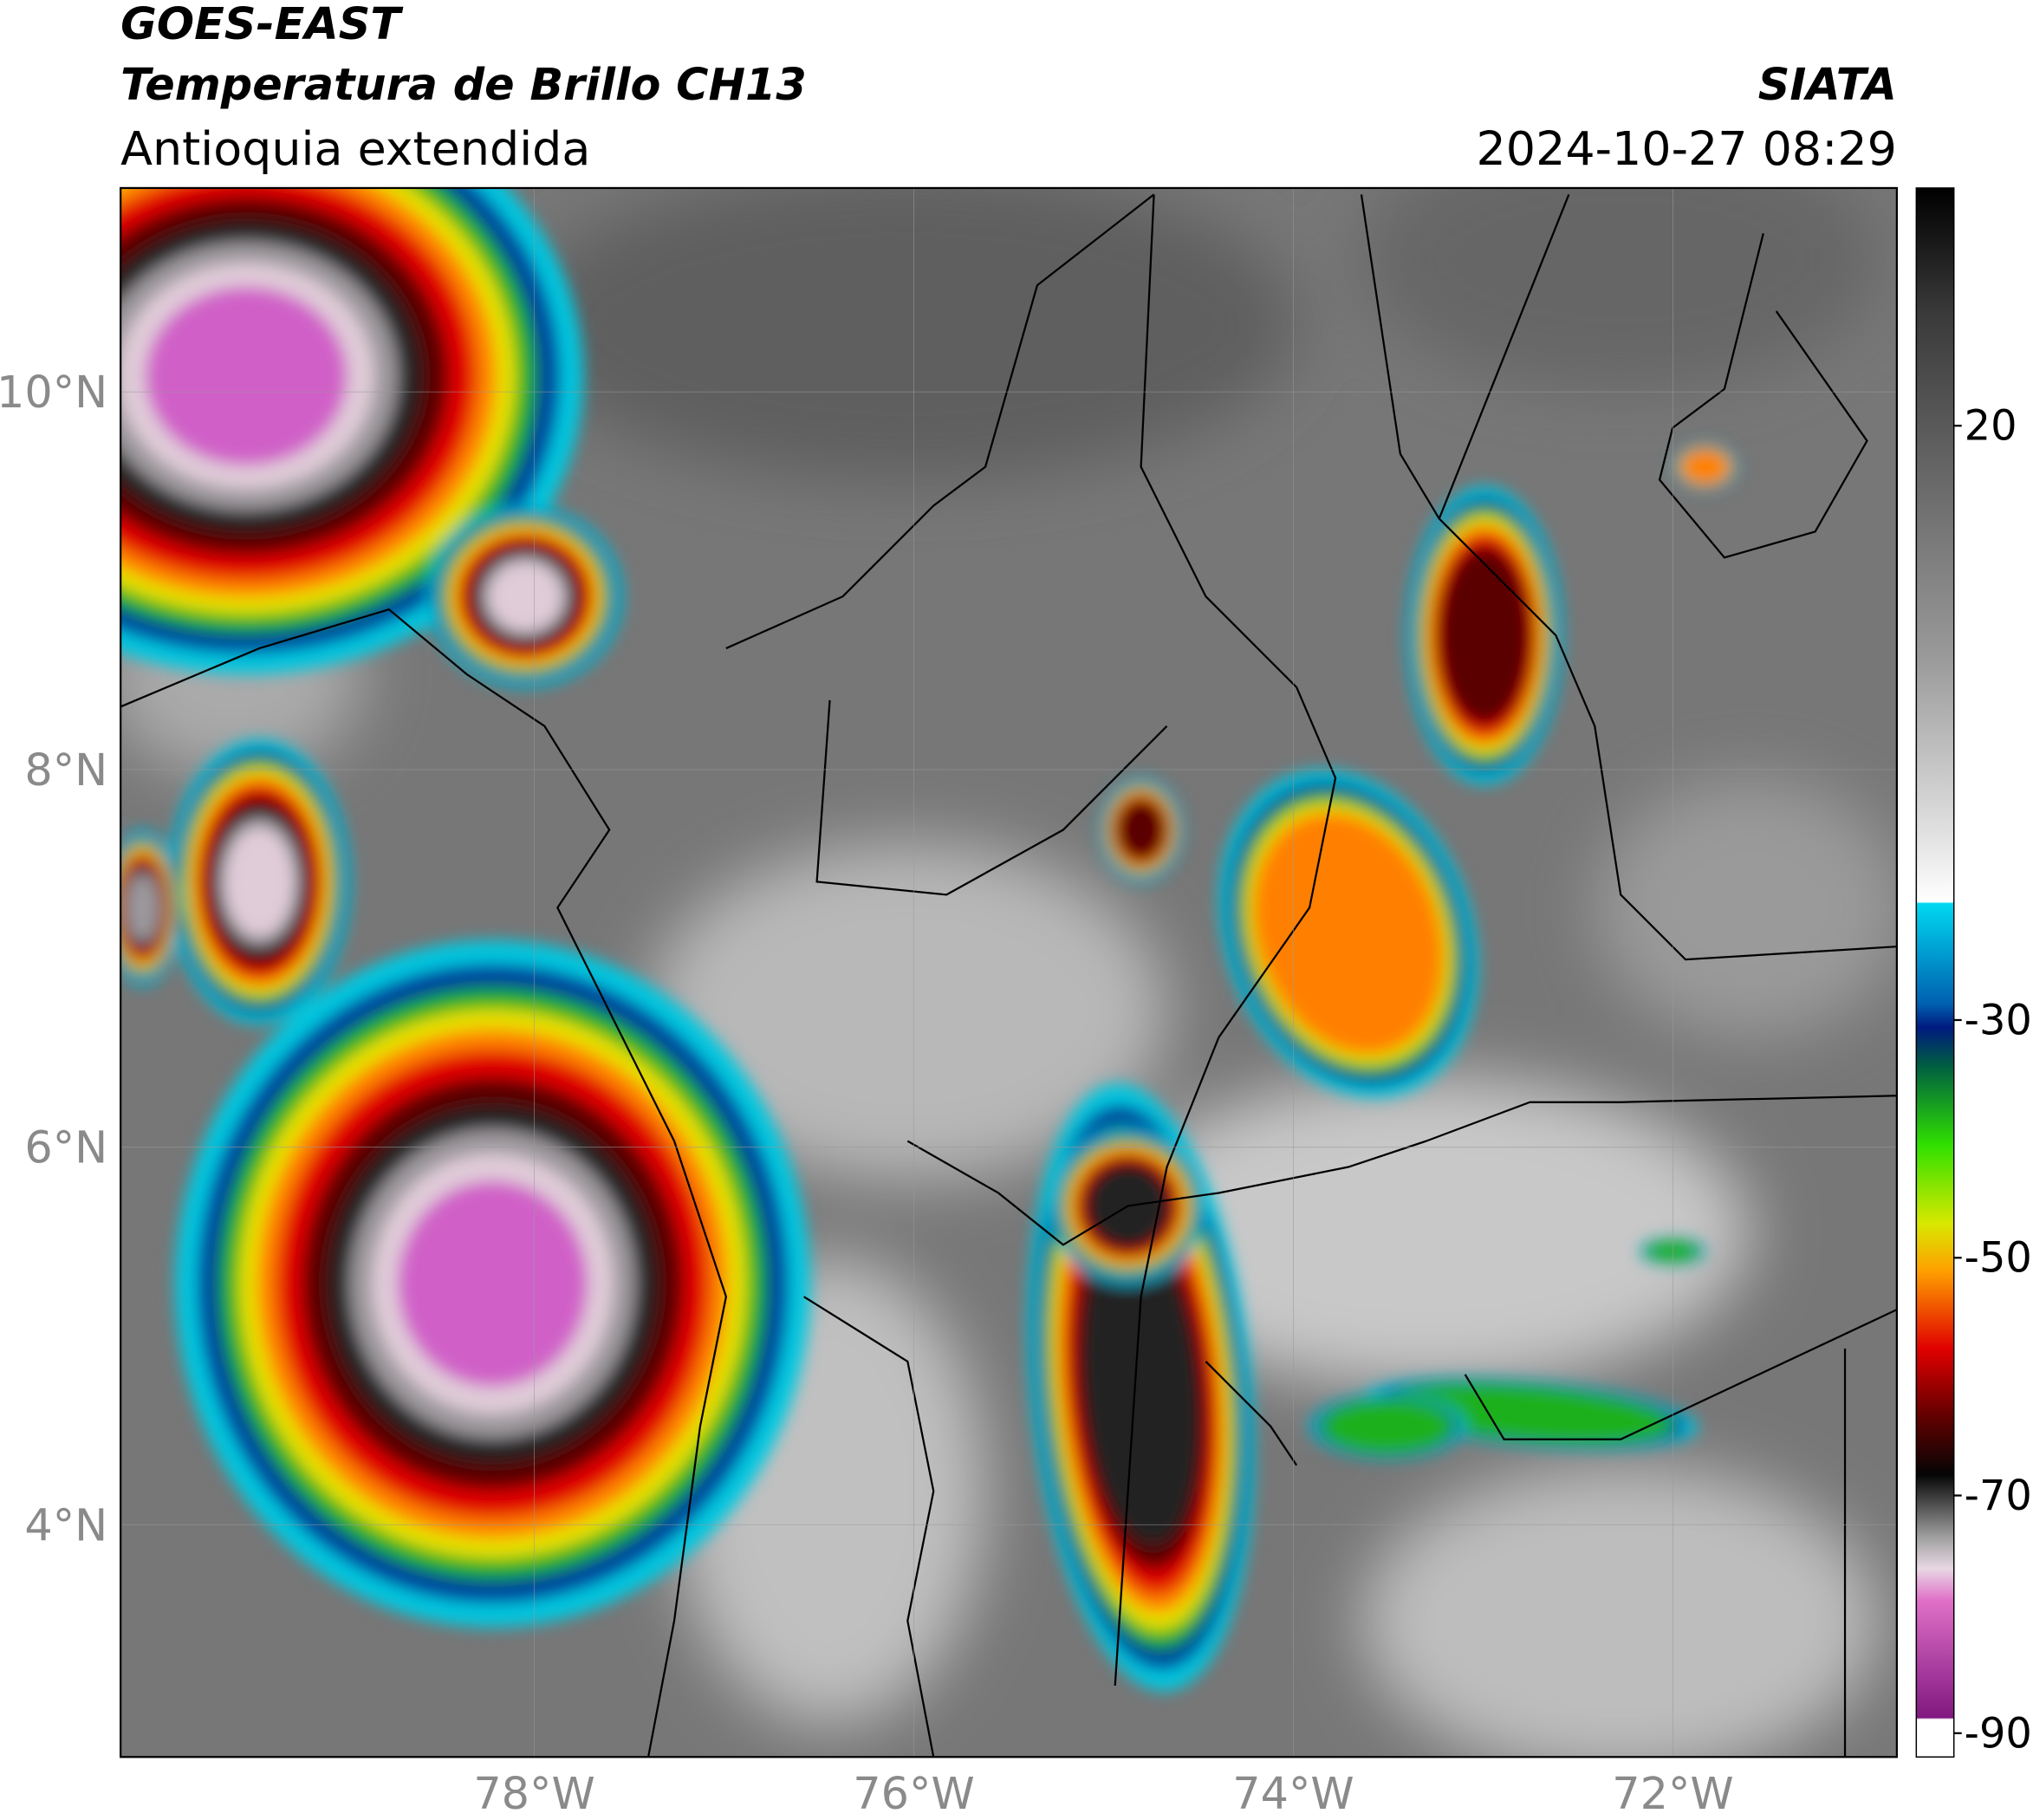  I want to click on y-tick-label: 4°N, so click(65, 1524).